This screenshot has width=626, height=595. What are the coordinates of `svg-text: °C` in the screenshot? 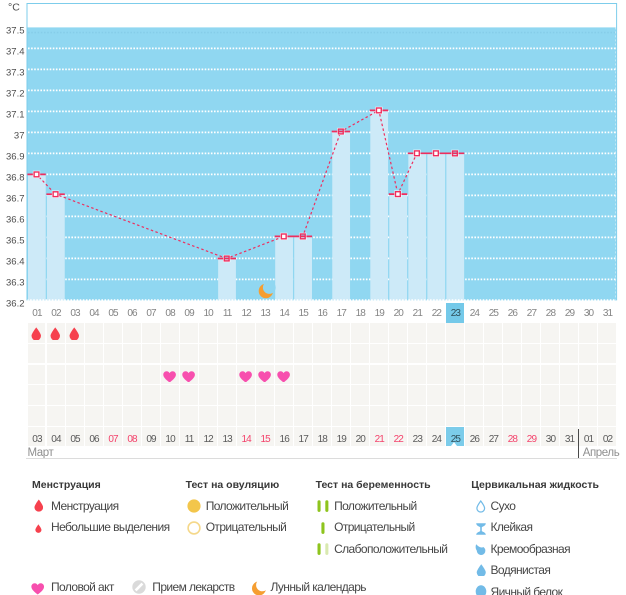 It's located at (14, 8).